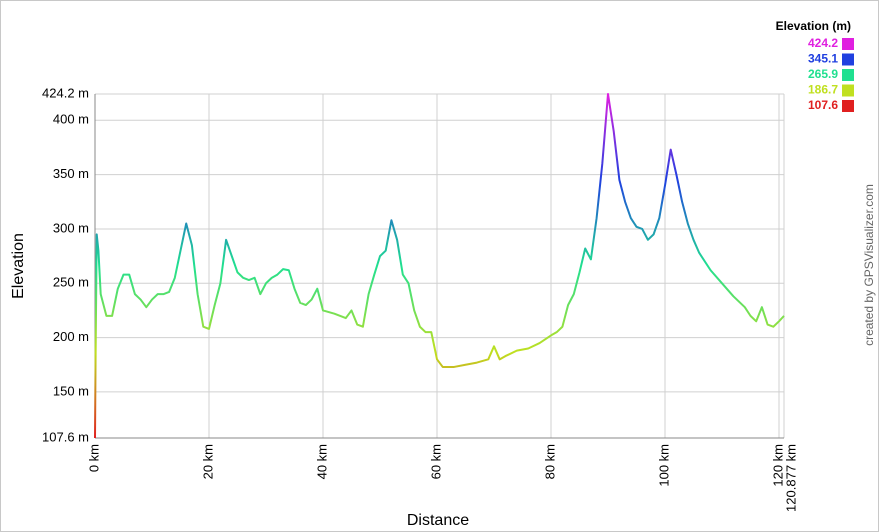 Image resolution: width=879 pixels, height=532 pixels. I want to click on y-axis-title: Elevation, so click(18, 266).